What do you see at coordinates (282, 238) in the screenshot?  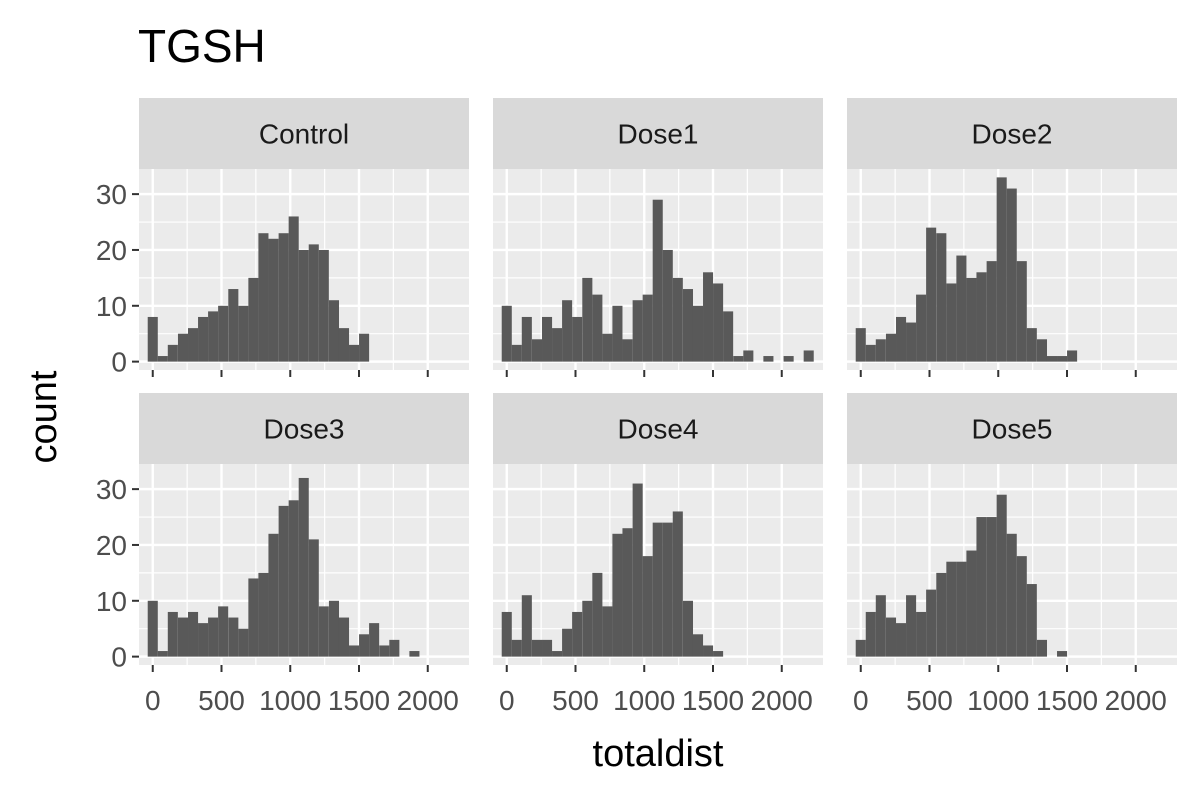 I see `panel-control: Control 0 10 20 30` at bounding box center [282, 238].